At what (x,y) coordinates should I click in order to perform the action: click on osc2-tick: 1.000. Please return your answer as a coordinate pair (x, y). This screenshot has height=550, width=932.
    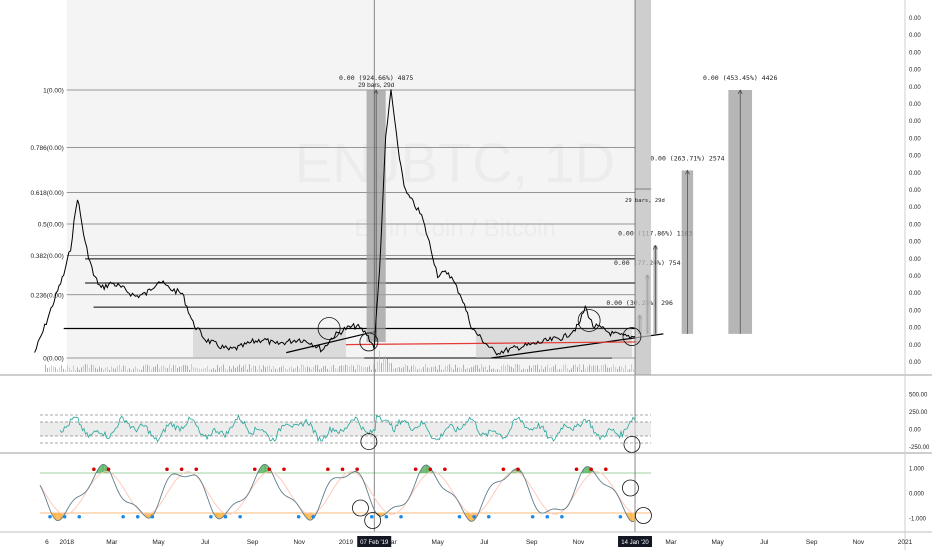
    Looking at the image, I should click on (917, 470).